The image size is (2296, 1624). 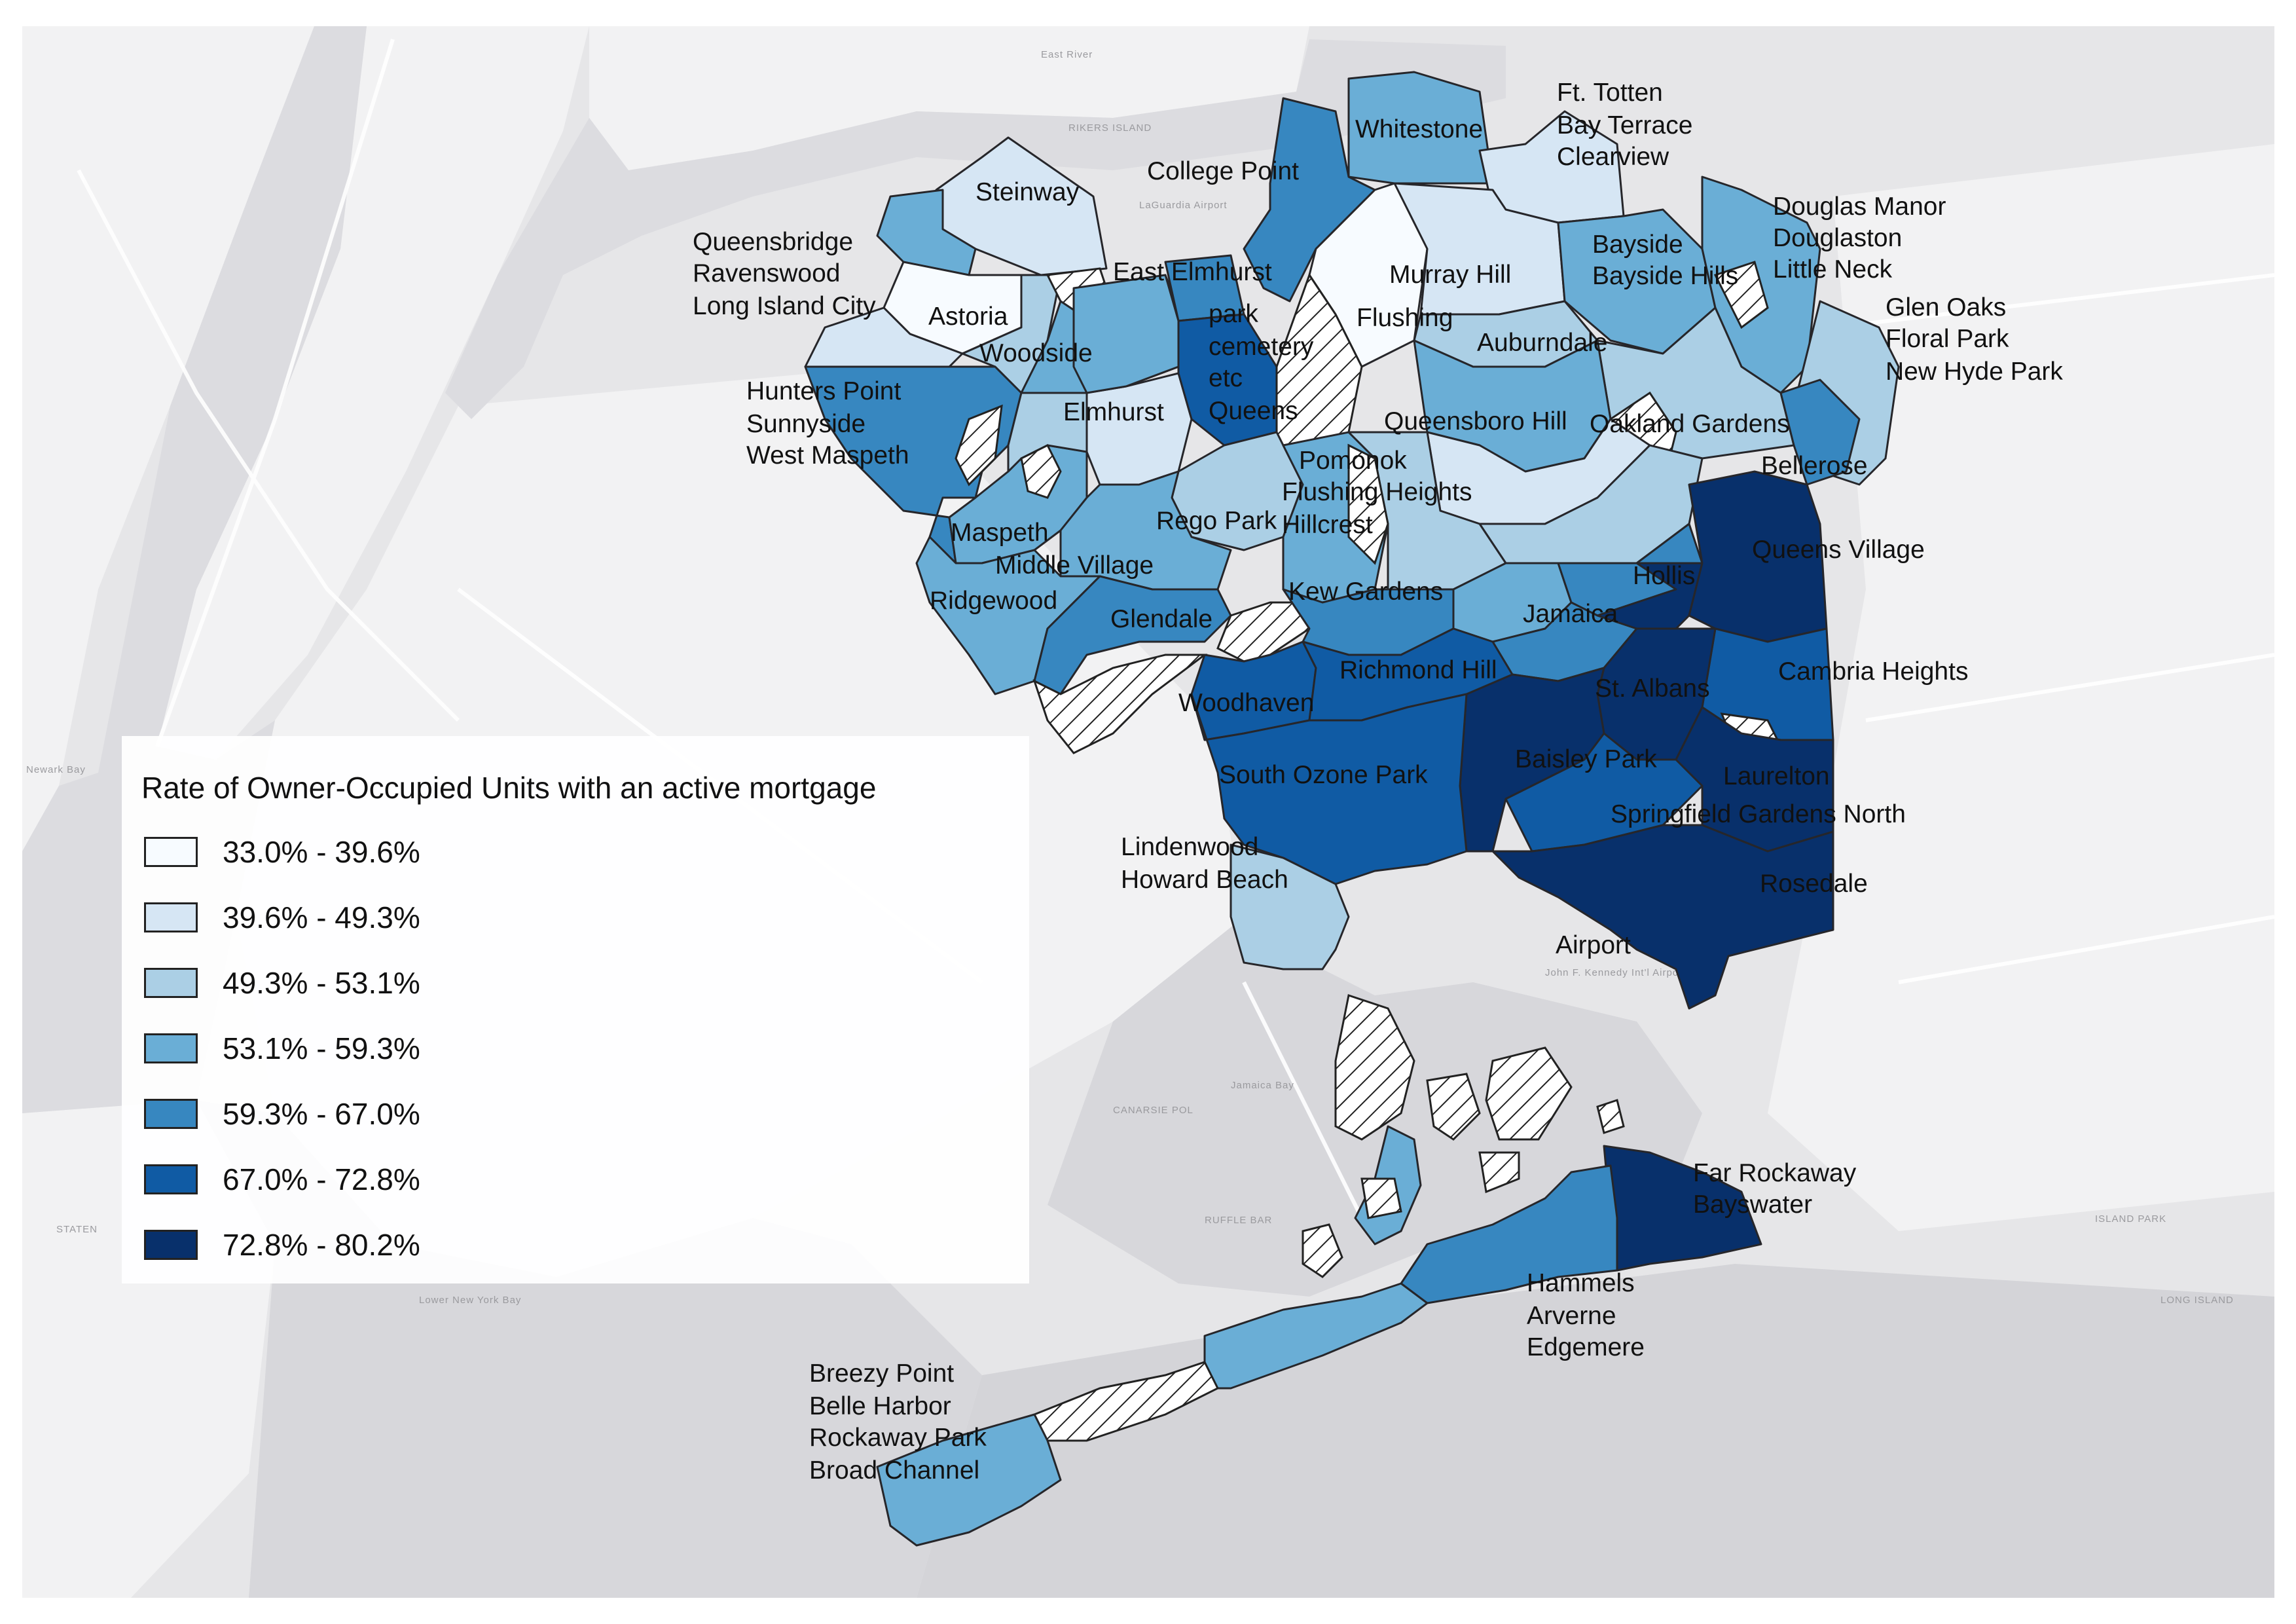 What do you see at coordinates (1036, 353) in the screenshot?
I see `label-woodside: Woodside` at bounding box center [1036, 353].